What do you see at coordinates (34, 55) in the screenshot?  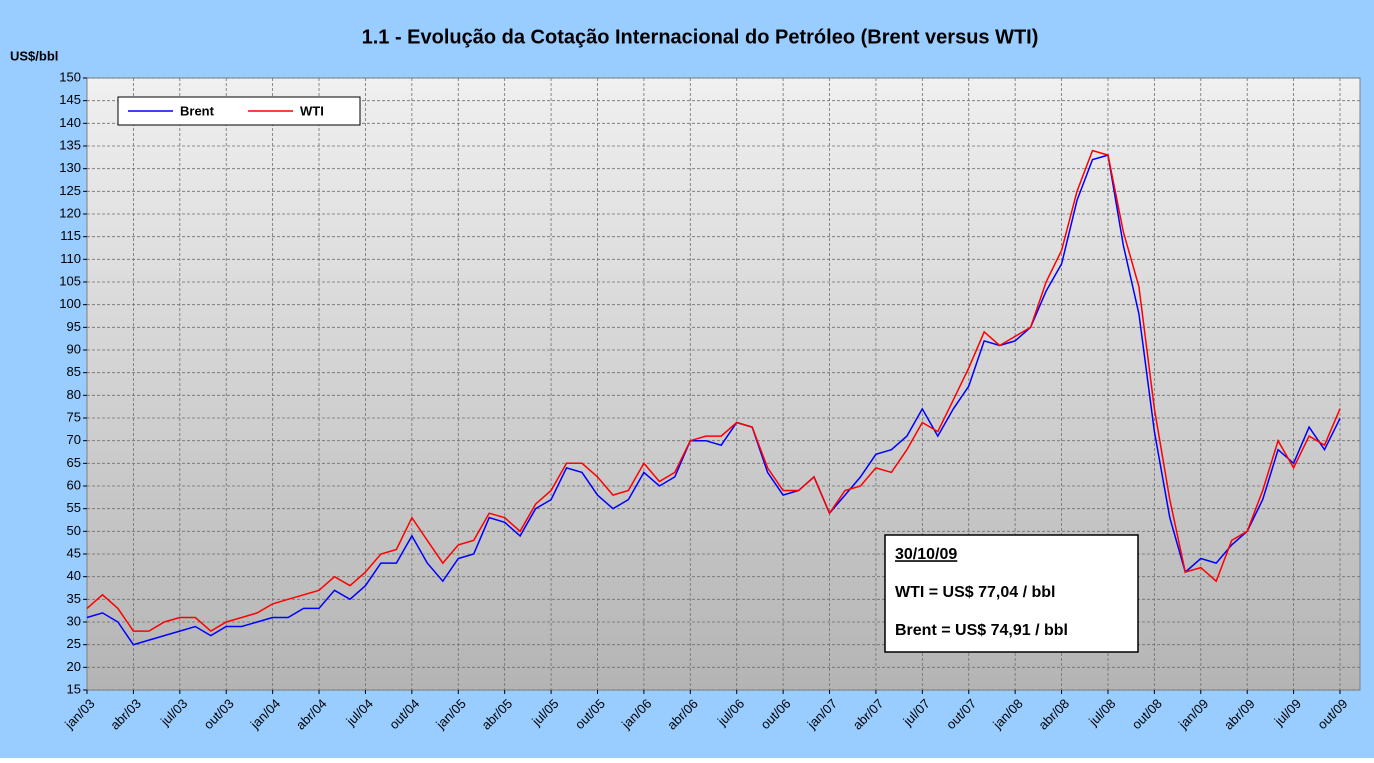 I see `y-axis-label: US$/bbl` at bounding box center [34, 55].